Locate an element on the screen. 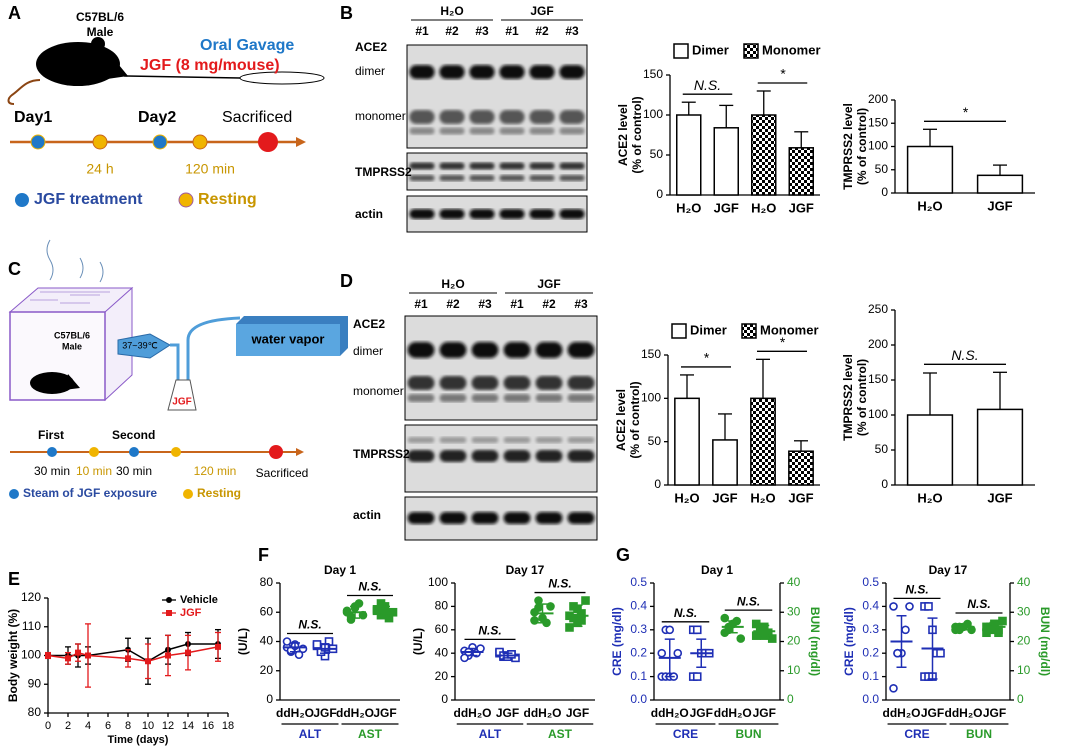 The width and height of the screenshot is (1065, 753). y-tick-label: 0 is located at coordinates (884, 484).